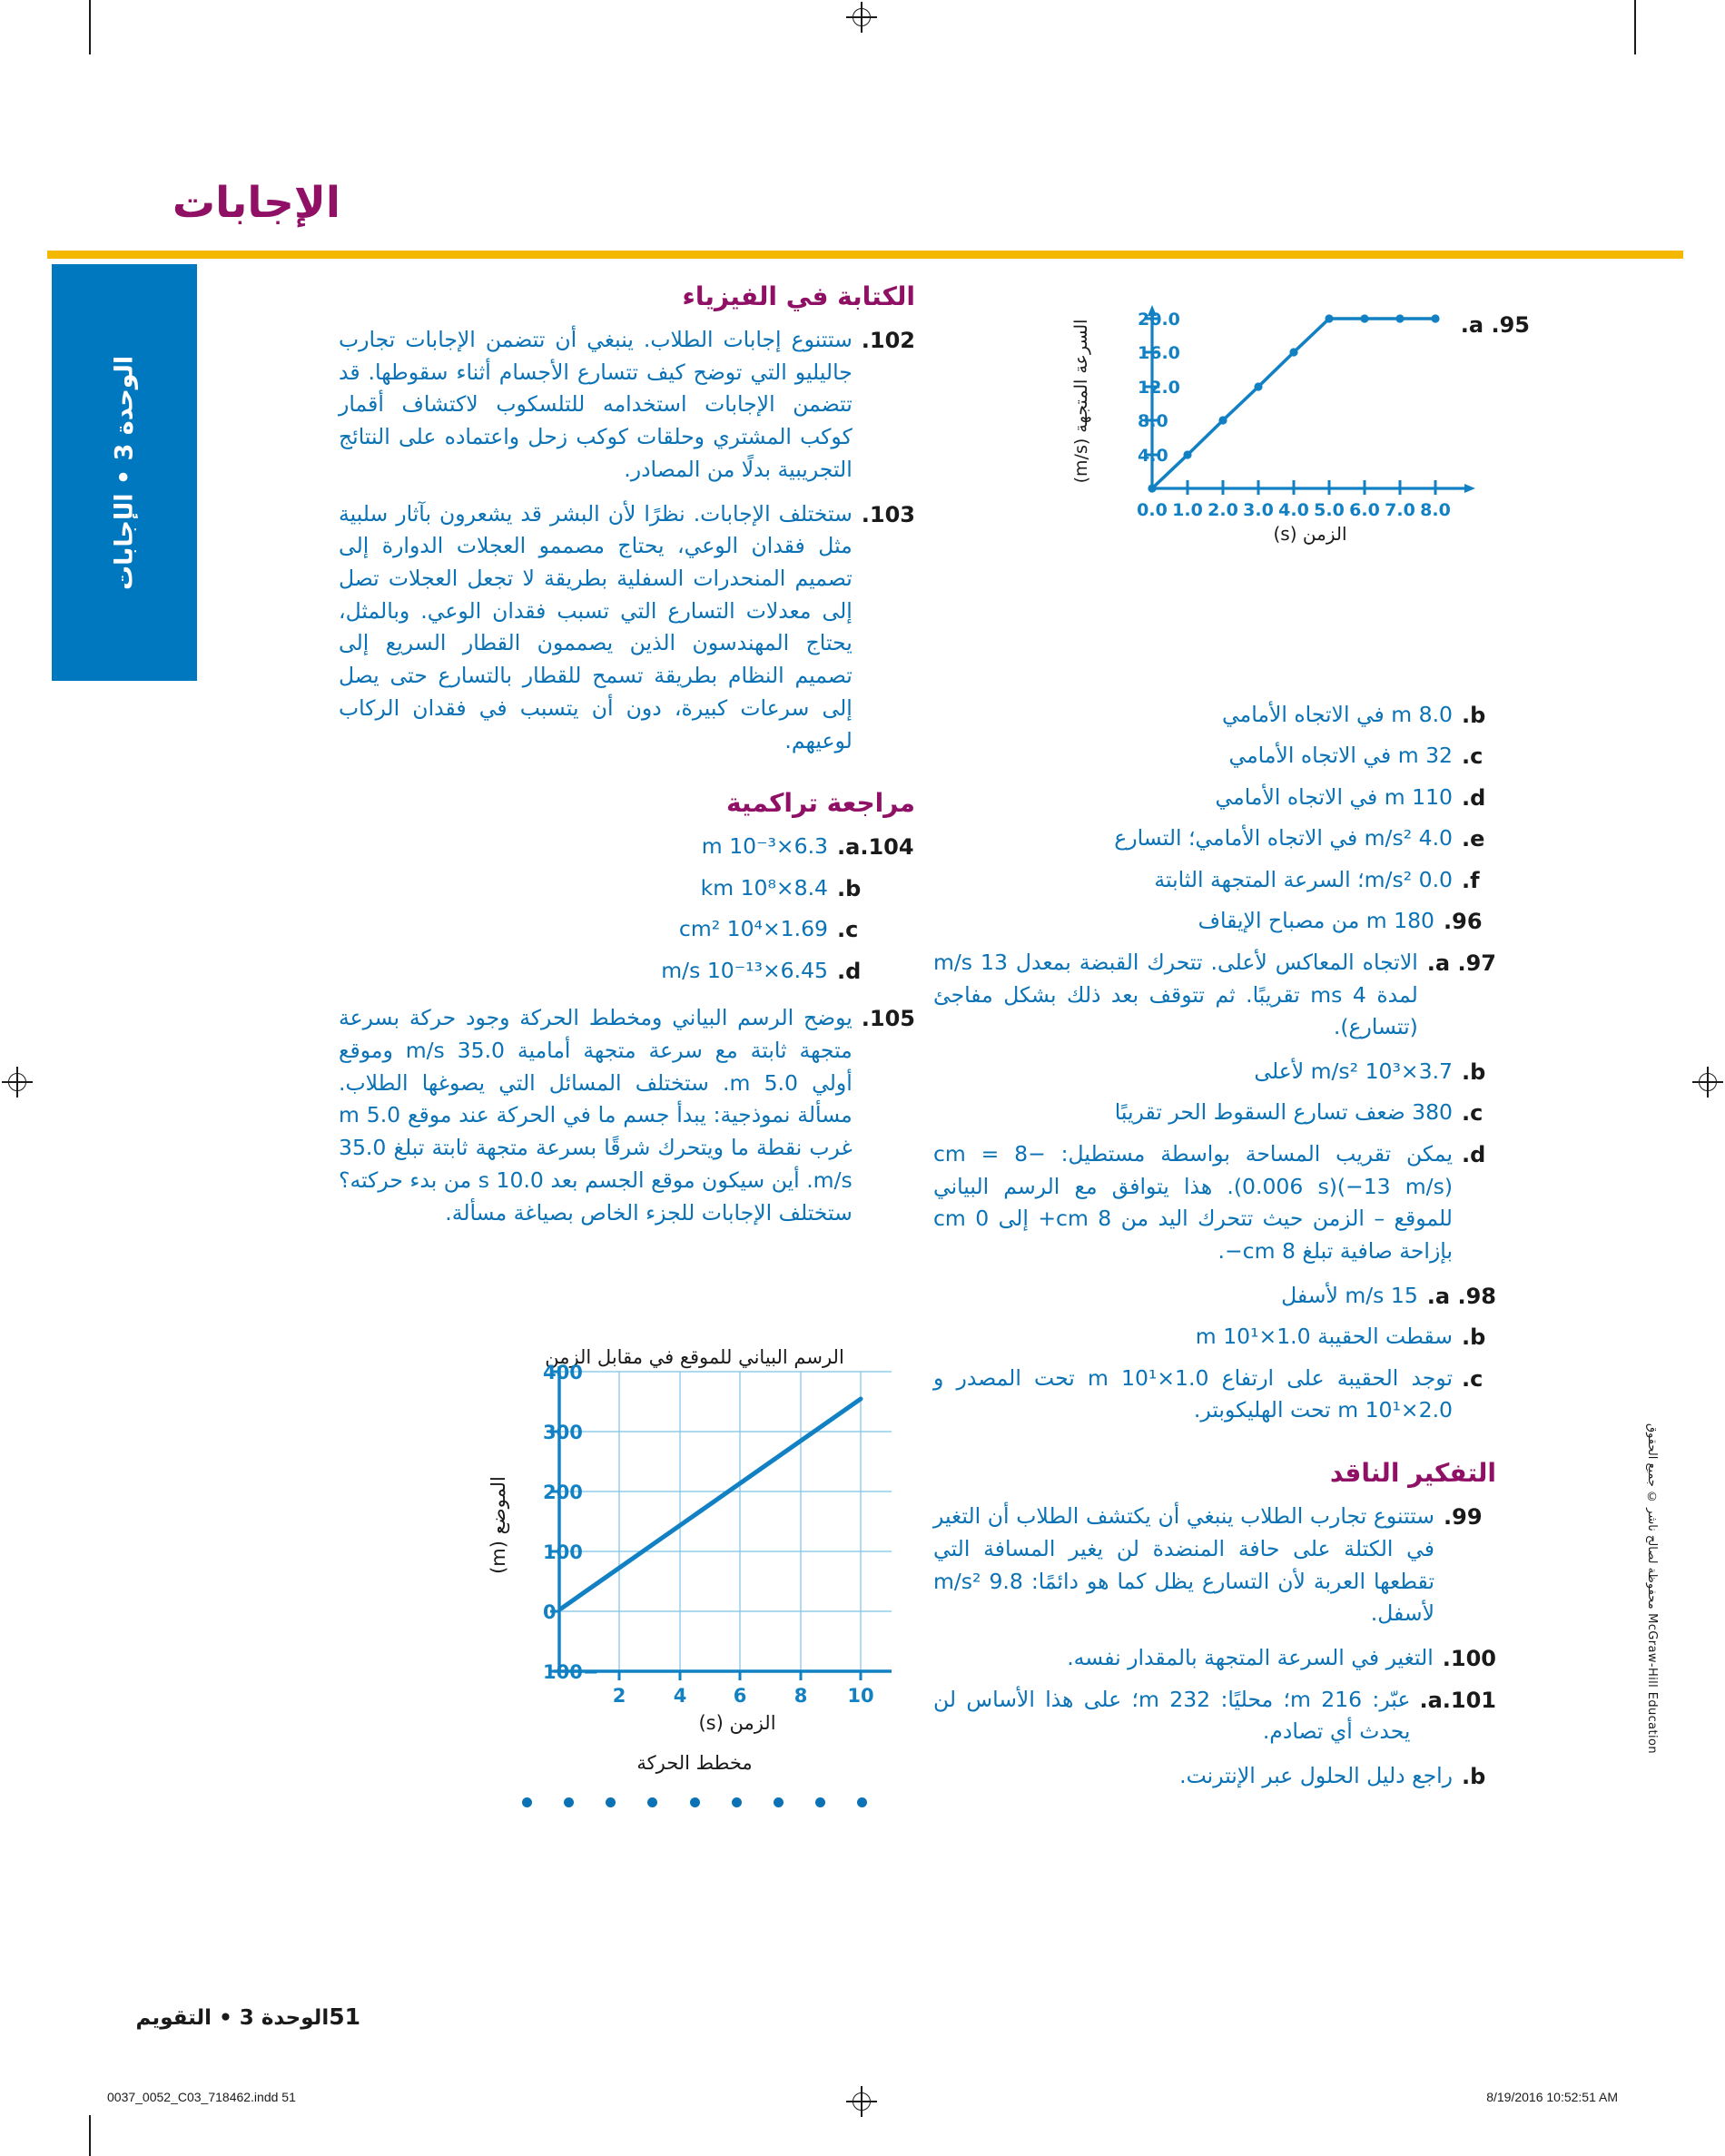  What do you see at coordinates (1214, 1337) in the screenshot?
I see `answer-item-98b: b. سقطت الحقيبة 1.0×10¹ m` at bounding box center [1214, 1337].